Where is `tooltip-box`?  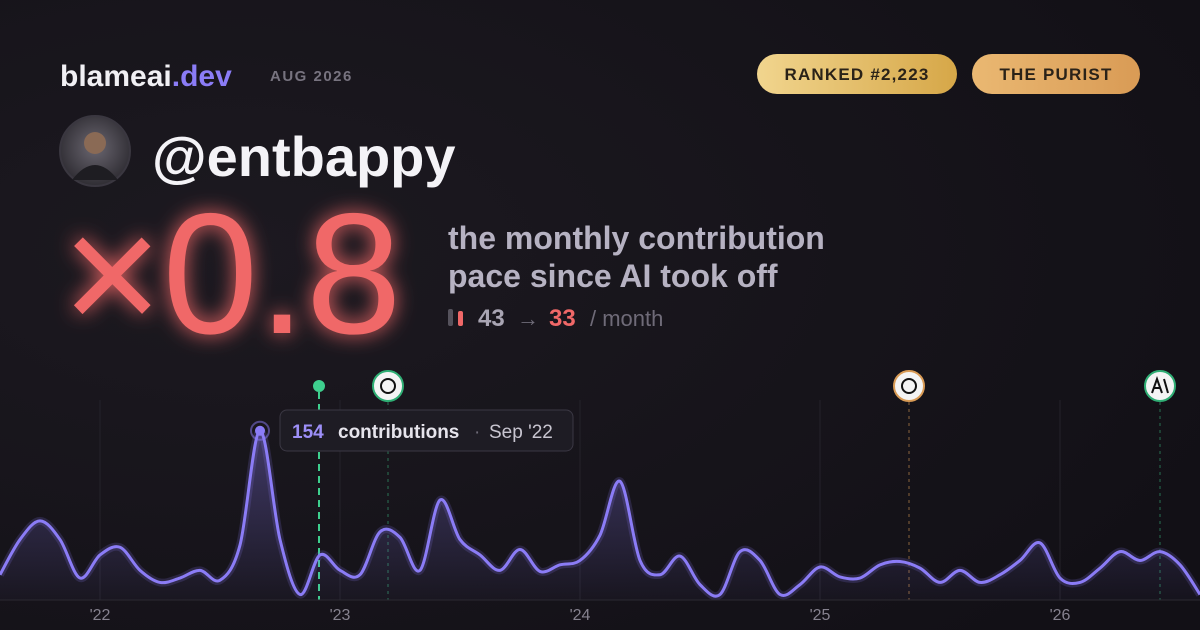
tooltip-box is located at coordinates (426, 430).